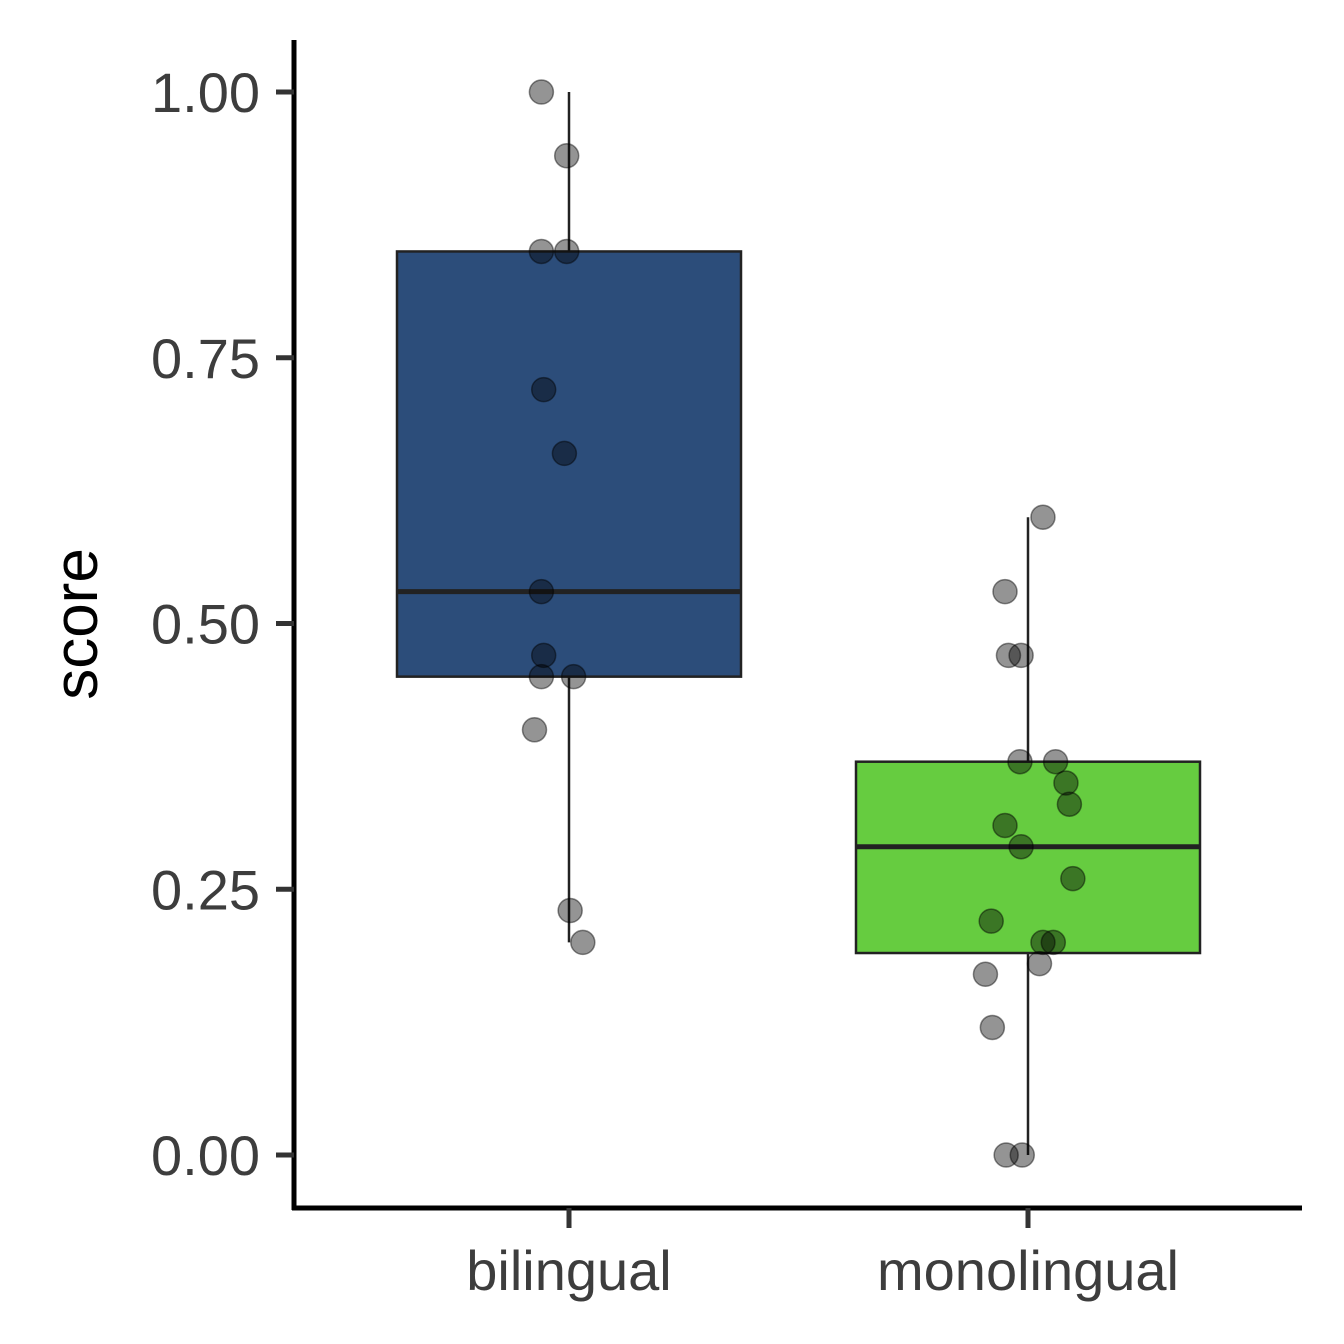 The image size is (1344, 1344). Describe the element at coordinates (205, 889) in the screenshot. I see `y-tick-label: 0.25` at that location.